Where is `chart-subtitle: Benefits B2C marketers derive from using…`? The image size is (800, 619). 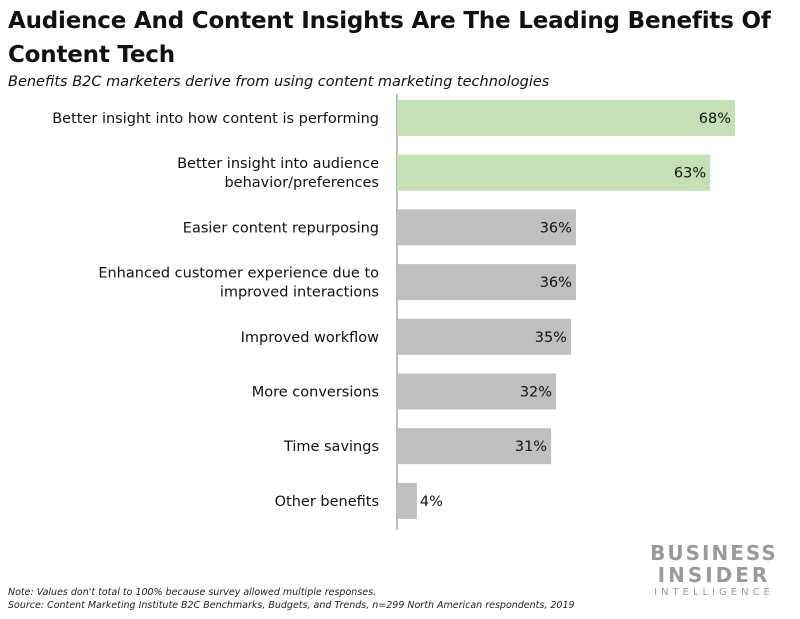 chart-subtitle: Benefits B2C marketers derive from using… is located at coordinates (279, 82).